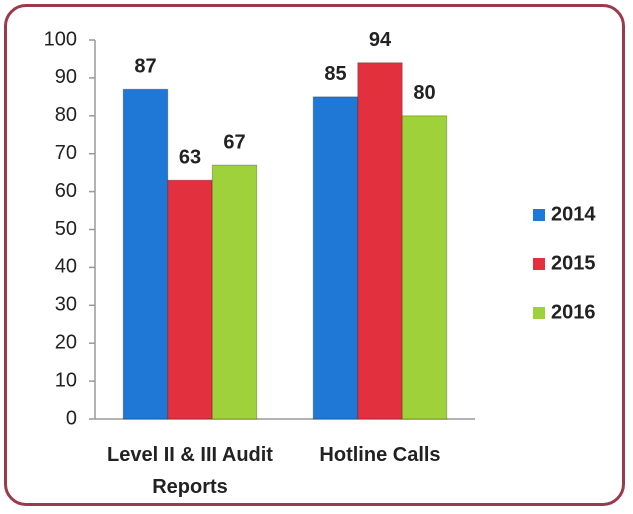 The image size is (633, 514). Describe the element at coordinates (190, 471) in the screenshot. I see `x-tick-label: Level II & III Audit Reports` at that location.